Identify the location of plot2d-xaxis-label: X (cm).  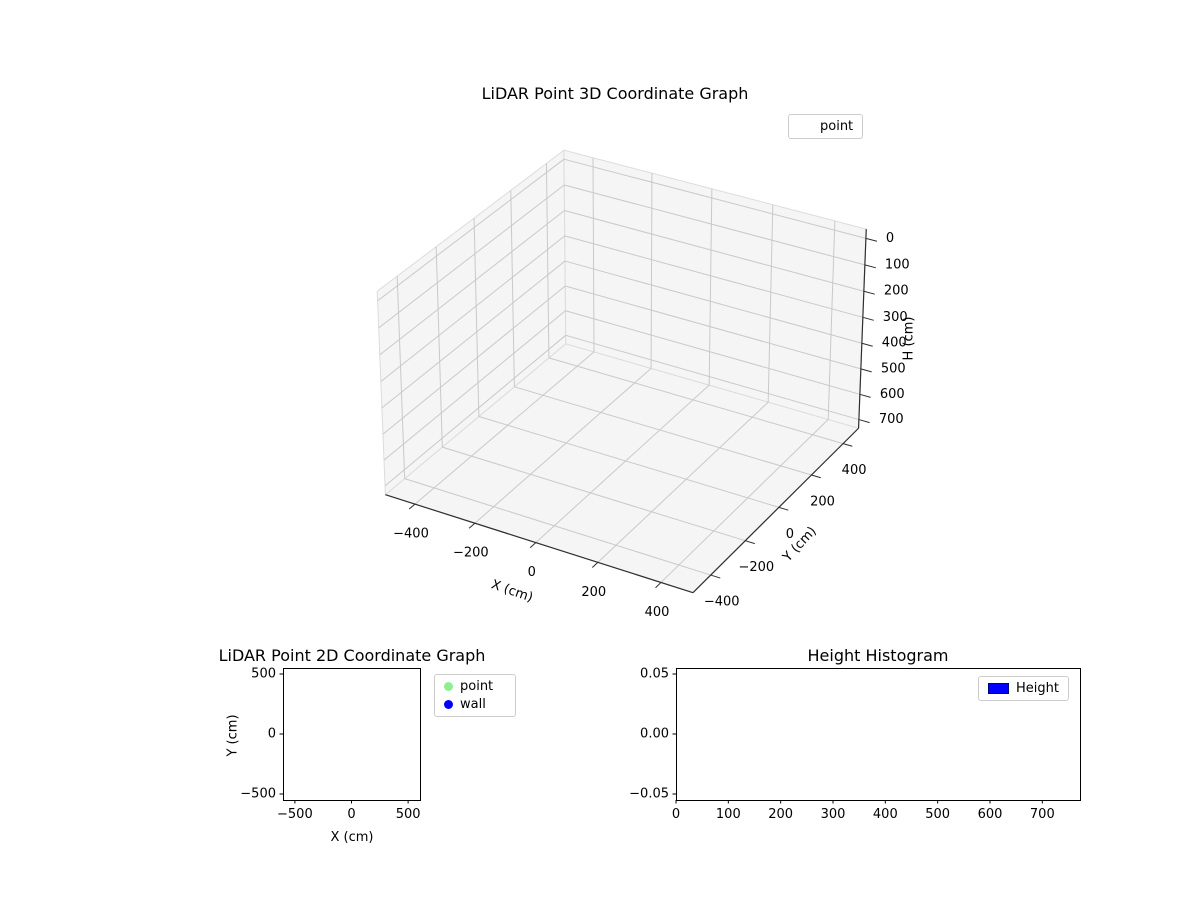
(352, 837).